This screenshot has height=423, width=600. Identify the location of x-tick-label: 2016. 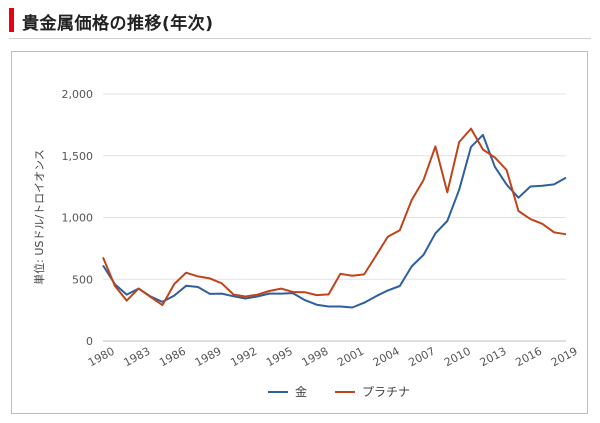
(528, 357).